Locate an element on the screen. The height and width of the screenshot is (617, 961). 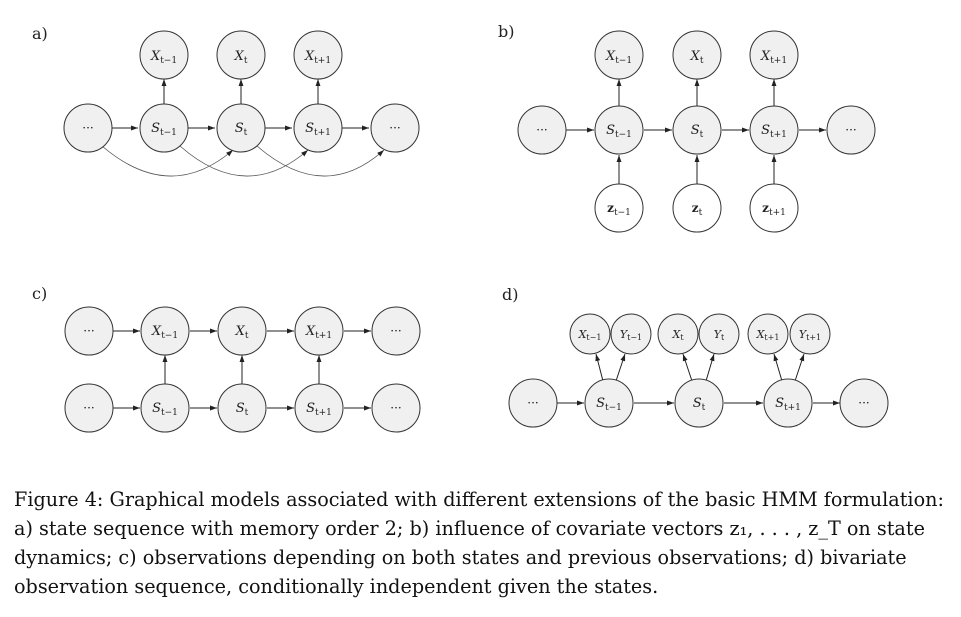
label-d-state: St is located at coordinates (699, 404).